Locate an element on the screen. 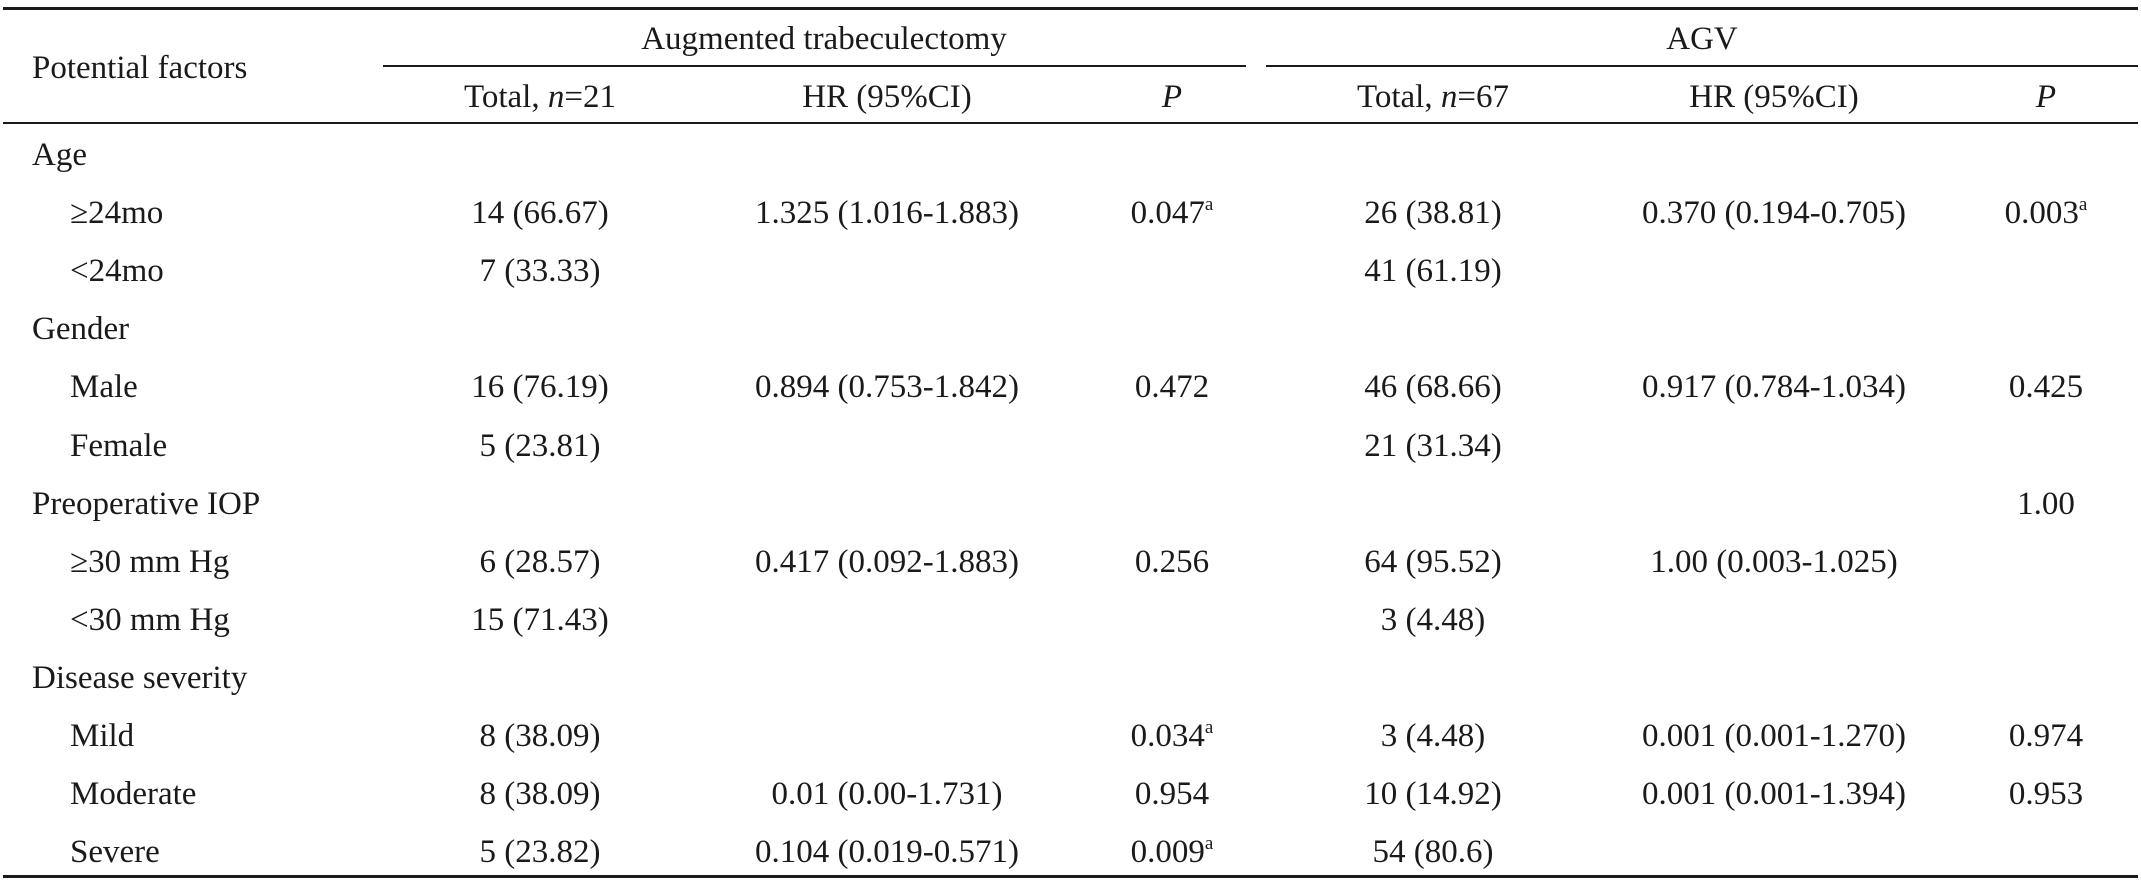 Image resolution: width=2141 pixels, height=887 pixels. cell-value: 0.047 is located at coordinates (1167, 213).